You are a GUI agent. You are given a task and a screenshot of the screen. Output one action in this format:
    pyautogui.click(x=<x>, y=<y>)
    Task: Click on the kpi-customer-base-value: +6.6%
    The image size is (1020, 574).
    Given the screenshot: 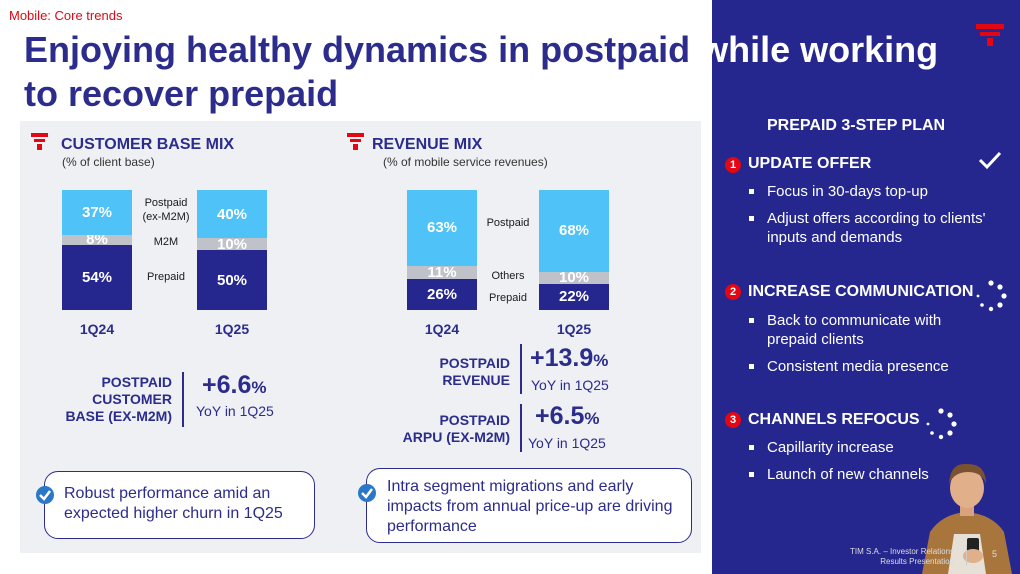 What is the action you would take?
    pyautogui.click(x=234, y=385)
    